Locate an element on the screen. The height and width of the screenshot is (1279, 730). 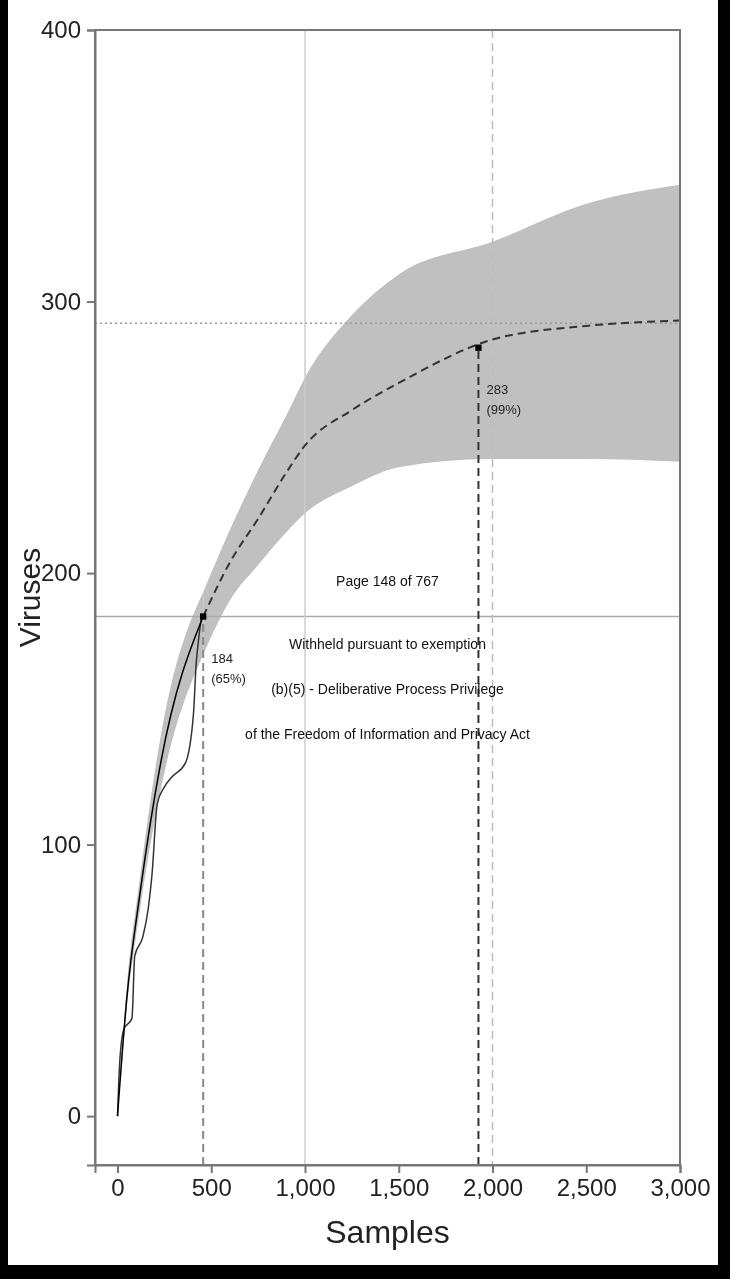
y-tick-label: 300 is located at coordinates (60, 301).